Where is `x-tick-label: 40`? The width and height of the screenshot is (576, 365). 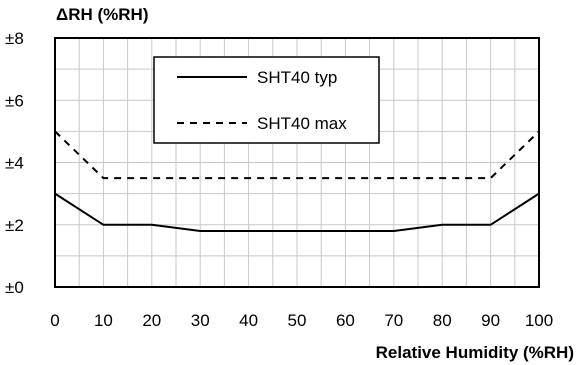 x-tick-label: 40 is located at coordinates (248, 320).